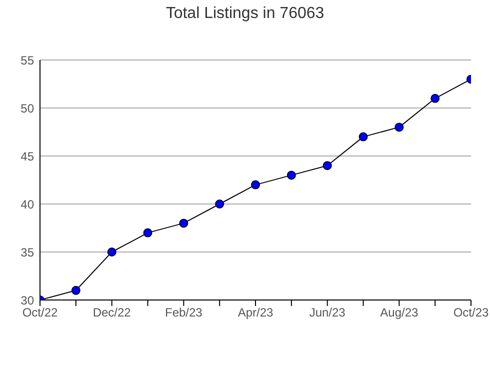 This screenshot has width=490, height=380. Describe the element at coordinates (40, 313) in the screenshot. I see `x-tick-label: Oct/22` at that location.